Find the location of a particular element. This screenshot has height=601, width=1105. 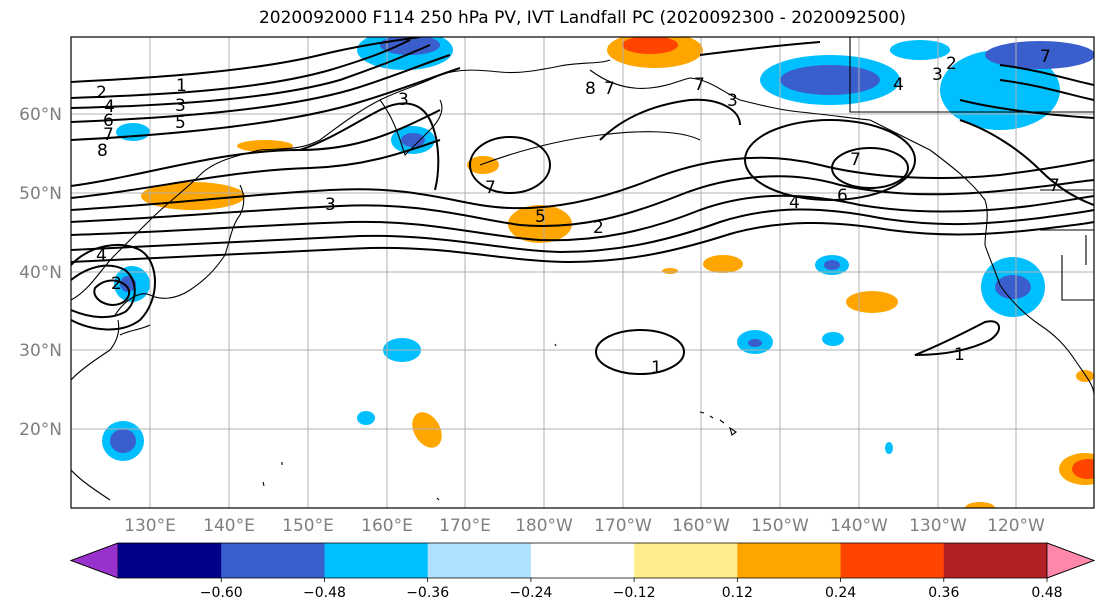

colorbar-tick-label: 0.48 is located at coordinates (1046, 593).